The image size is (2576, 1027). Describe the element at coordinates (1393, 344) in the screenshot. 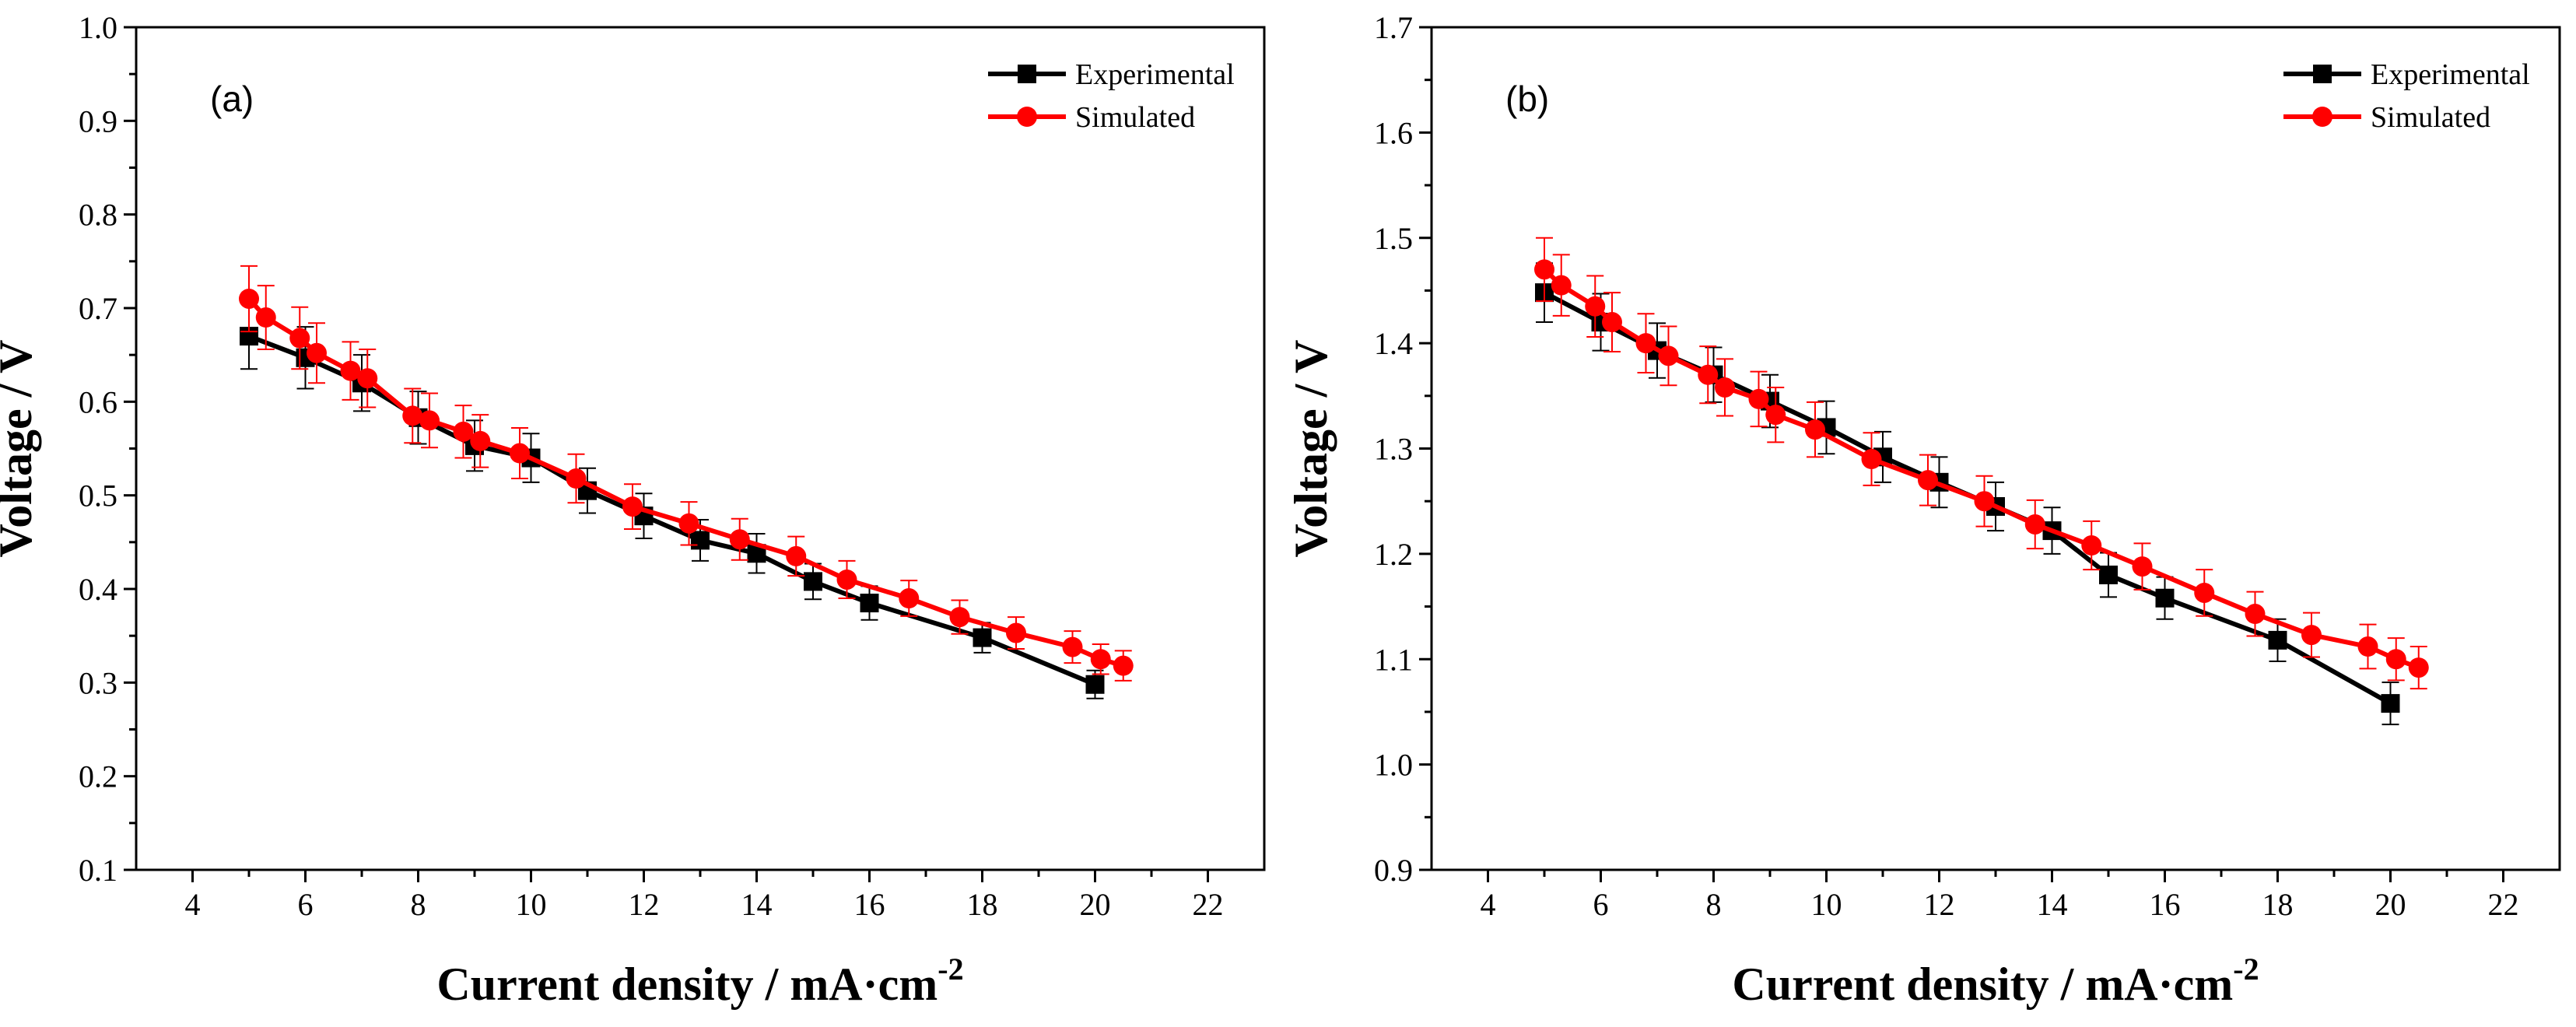

I see `y-tick-label: 1.4` at that location.